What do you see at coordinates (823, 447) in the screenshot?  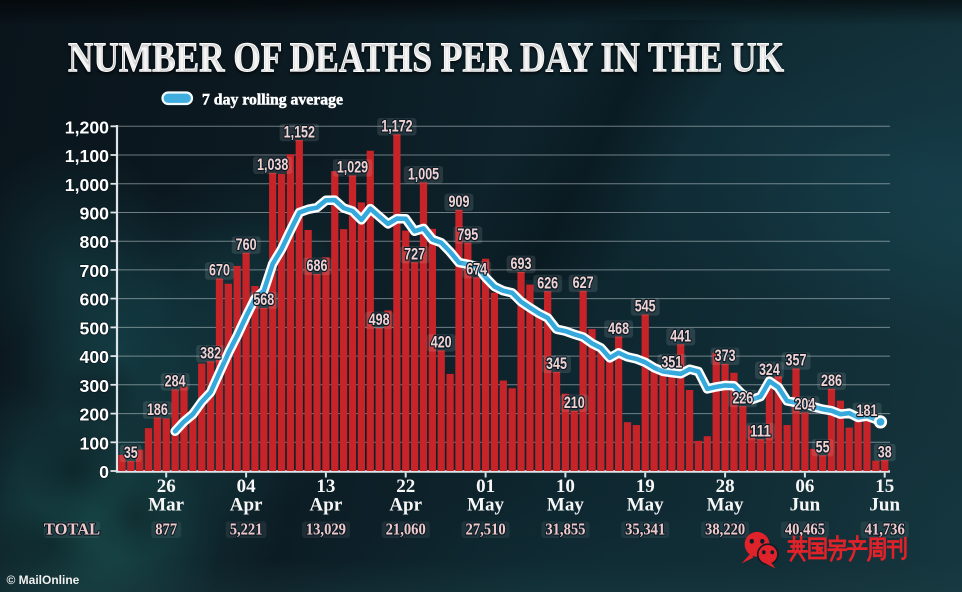 I see `svg-text: 55` at bounding box center [823, 447].